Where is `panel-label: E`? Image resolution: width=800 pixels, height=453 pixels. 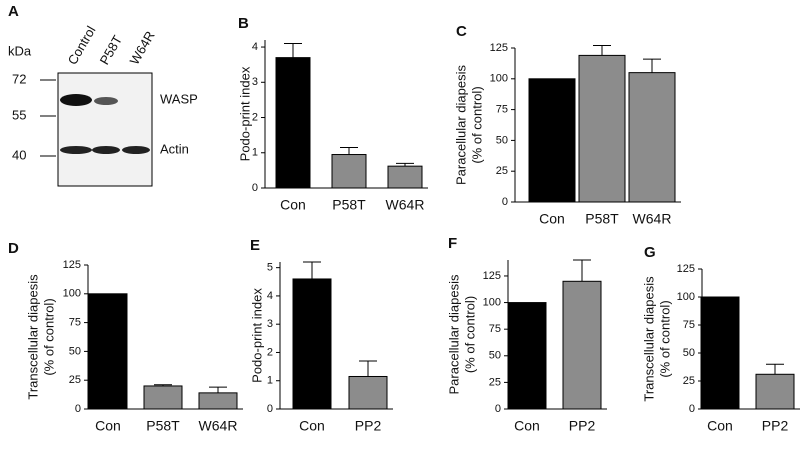 panel-label: E is located at coordinates (255, 245).